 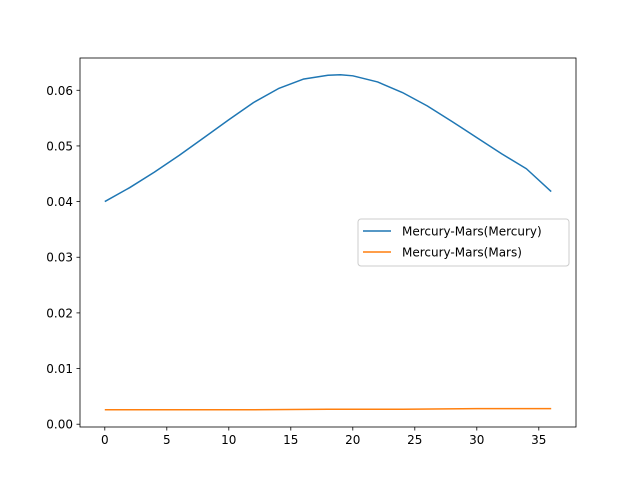 What do you see at coordinates (472, 232) in the screenshot?
I see `legend-label-0: Mercury-Mars(Mercury)` at bounding box center [472, 232].